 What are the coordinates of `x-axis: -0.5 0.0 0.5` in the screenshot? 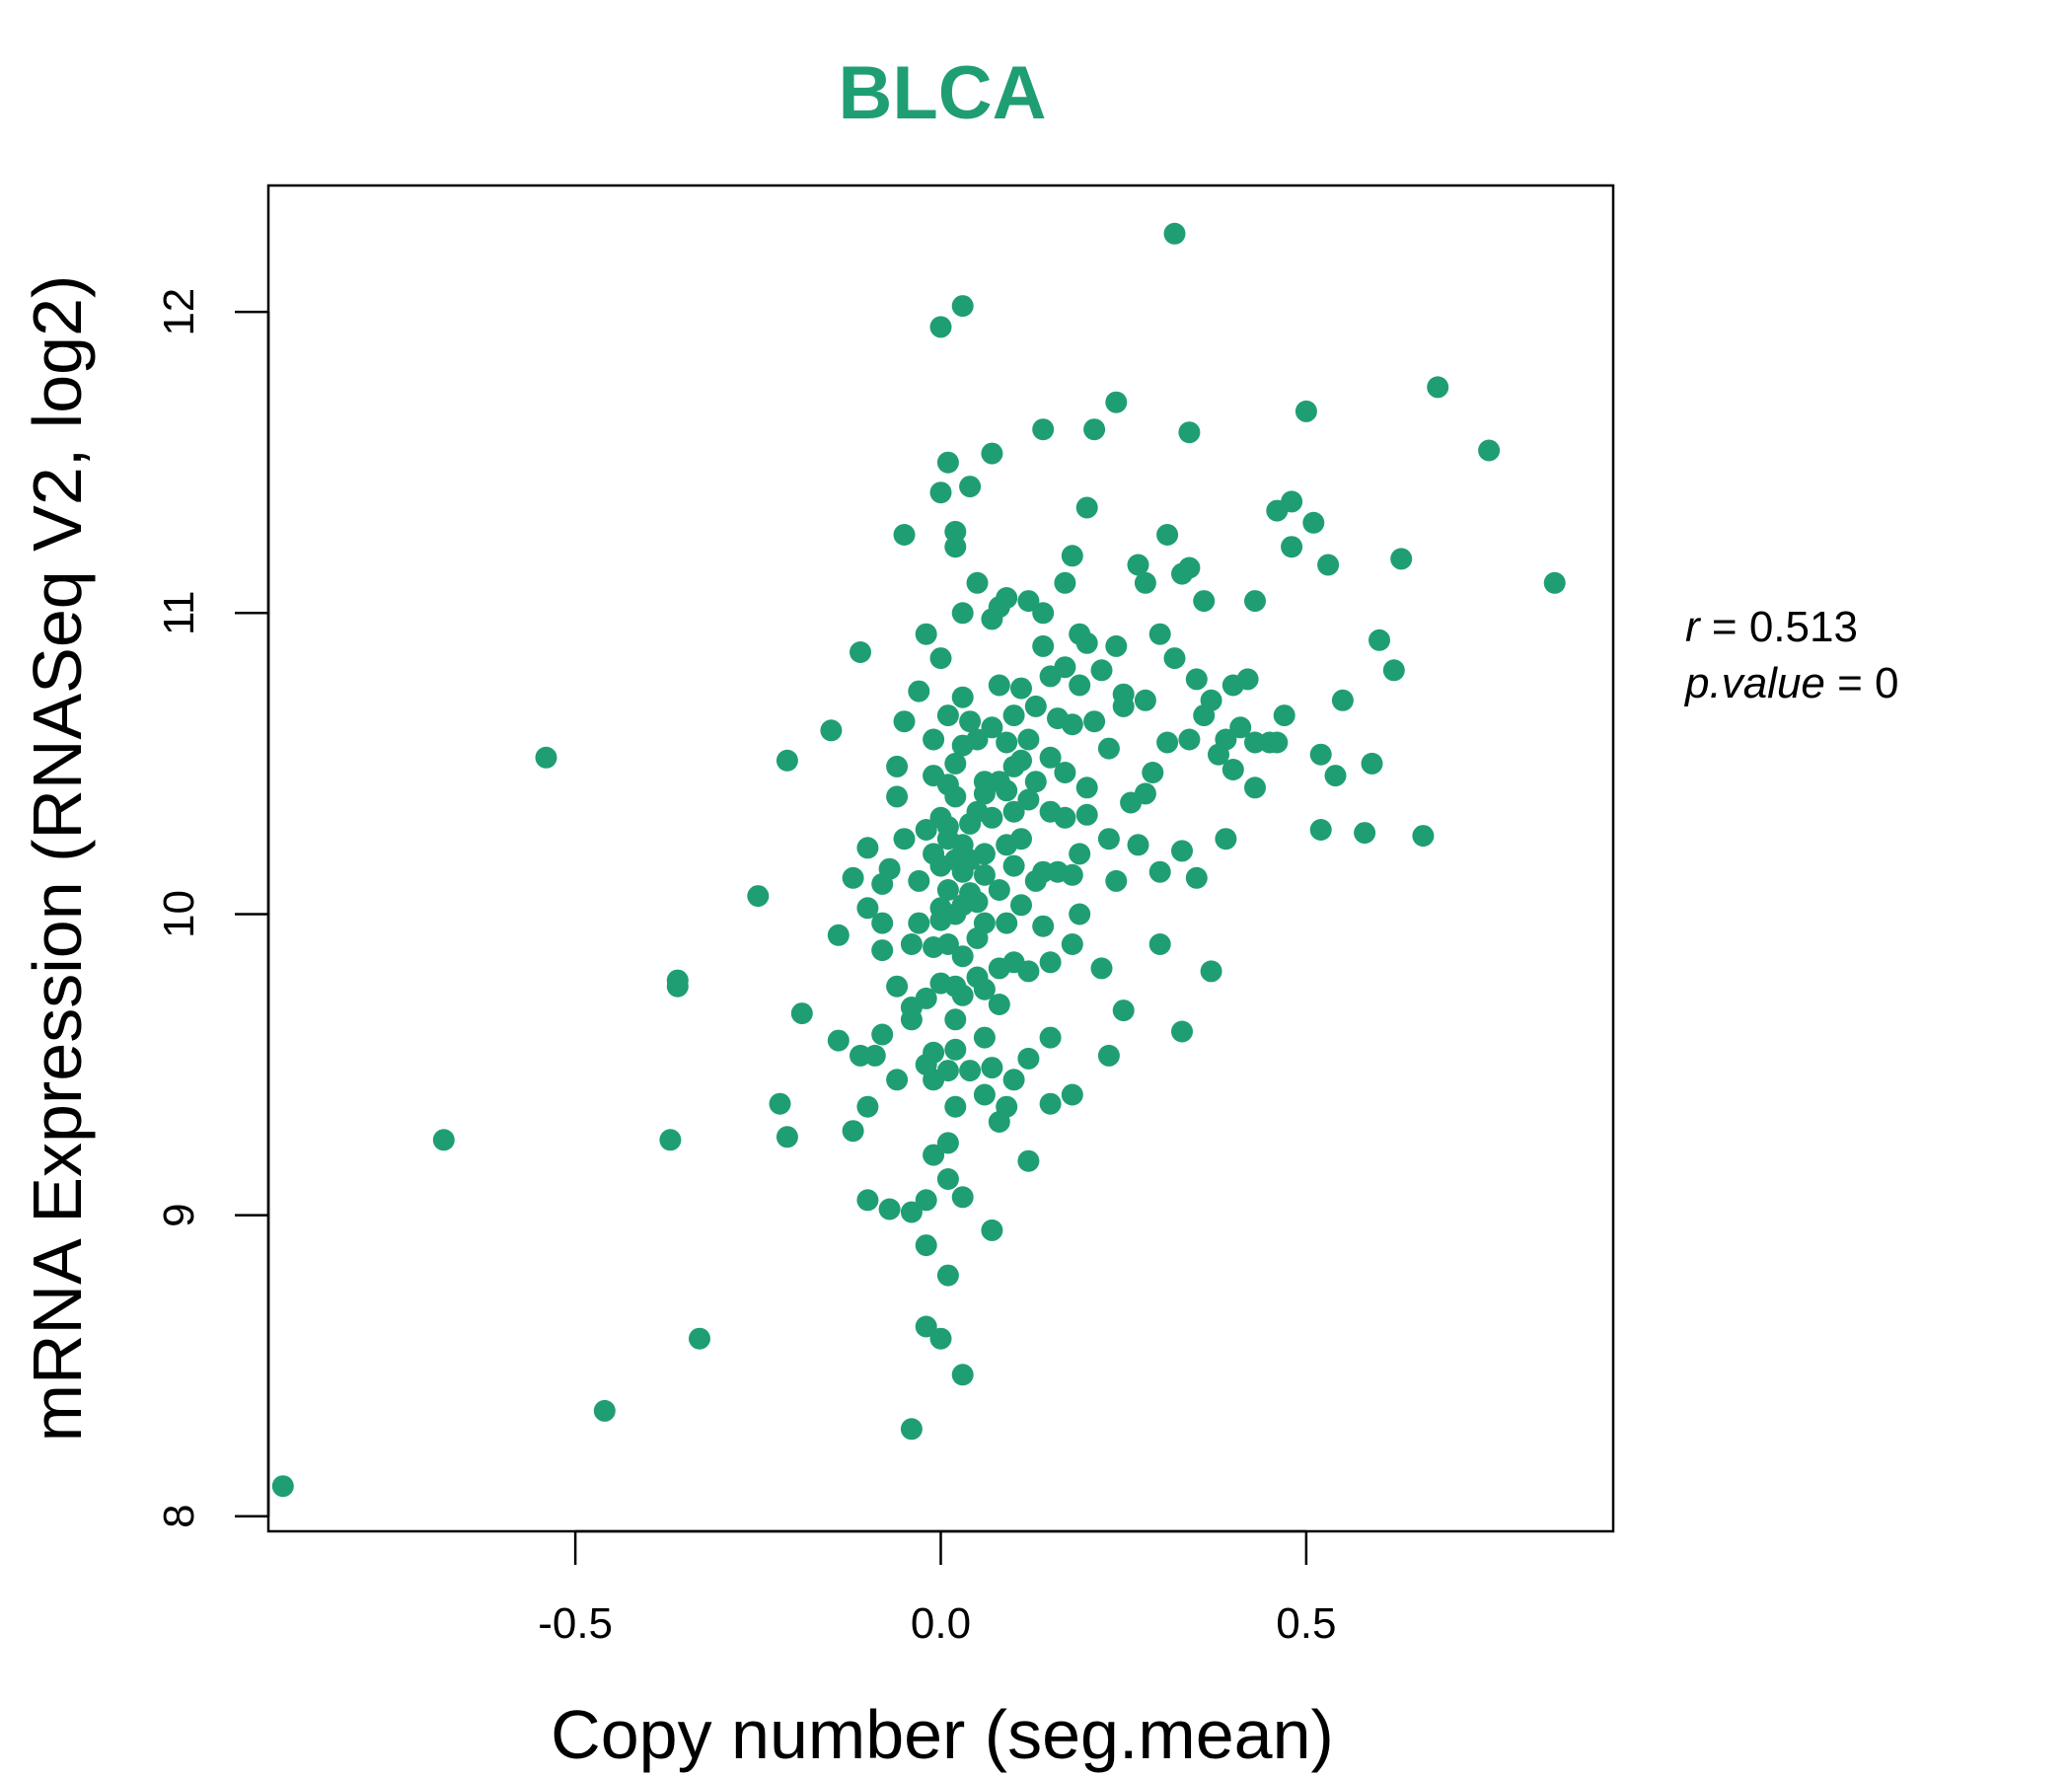 It's located at (937, 1588).